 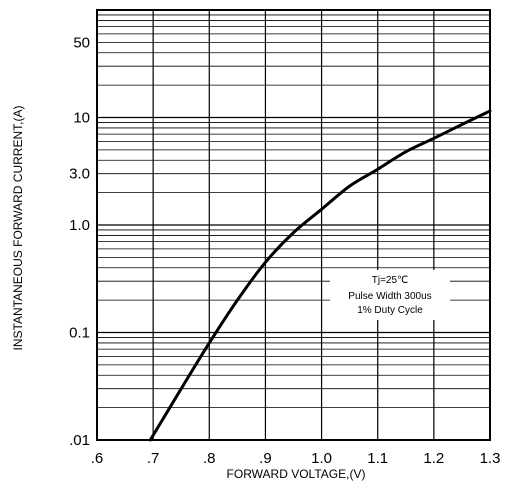 What do you see at coordinates (81, 118) in the screenshot?
I see `y-tick-label: 10` at bounding box center [81, 118].